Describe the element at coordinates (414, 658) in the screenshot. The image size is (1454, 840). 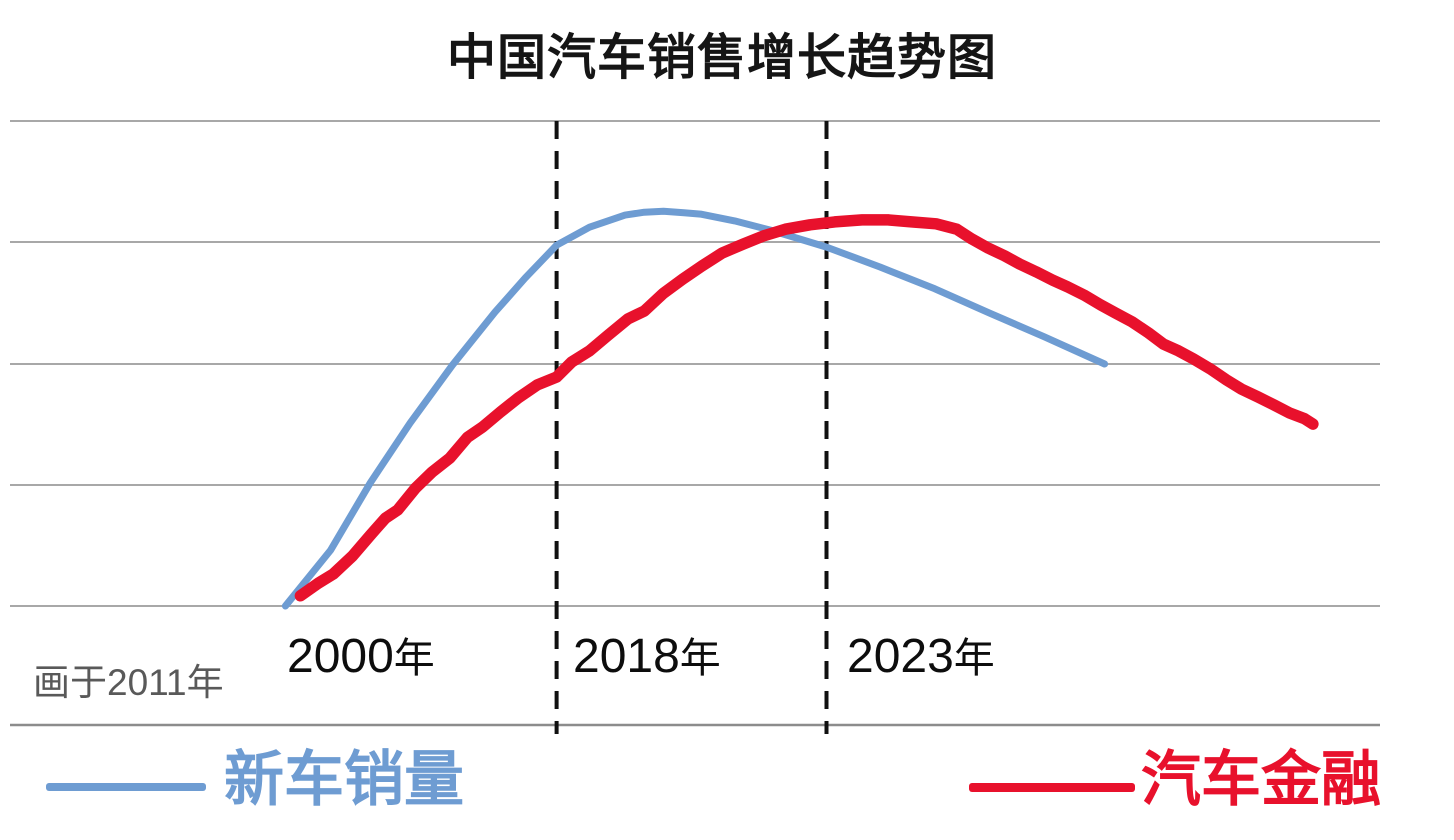
I see `x-label-2000-suffix: 年` at that location.